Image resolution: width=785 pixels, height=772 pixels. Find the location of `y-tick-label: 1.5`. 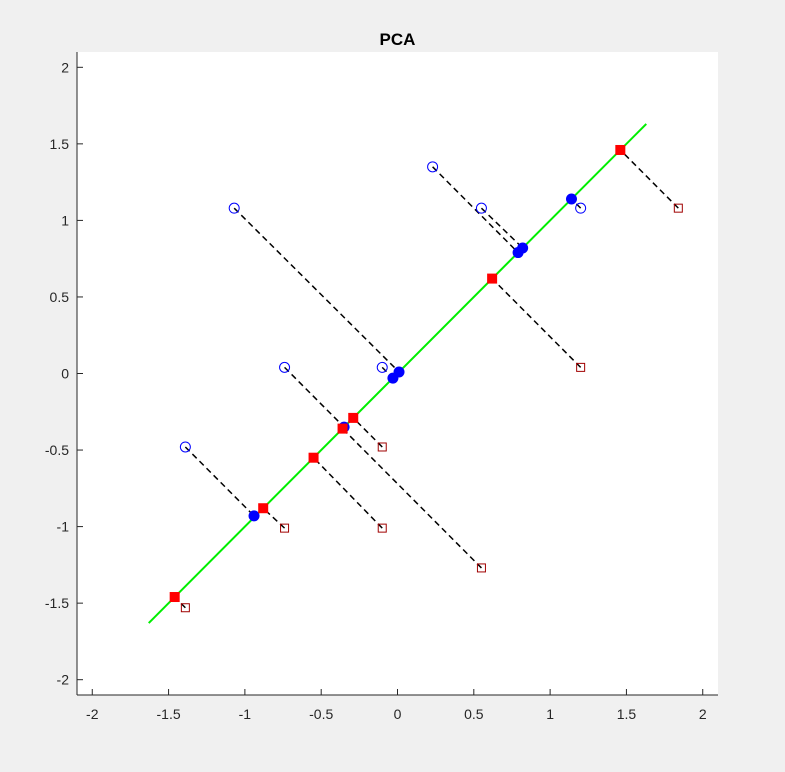

y-tick-label: 1.5 is located at coordinates (60, 144).